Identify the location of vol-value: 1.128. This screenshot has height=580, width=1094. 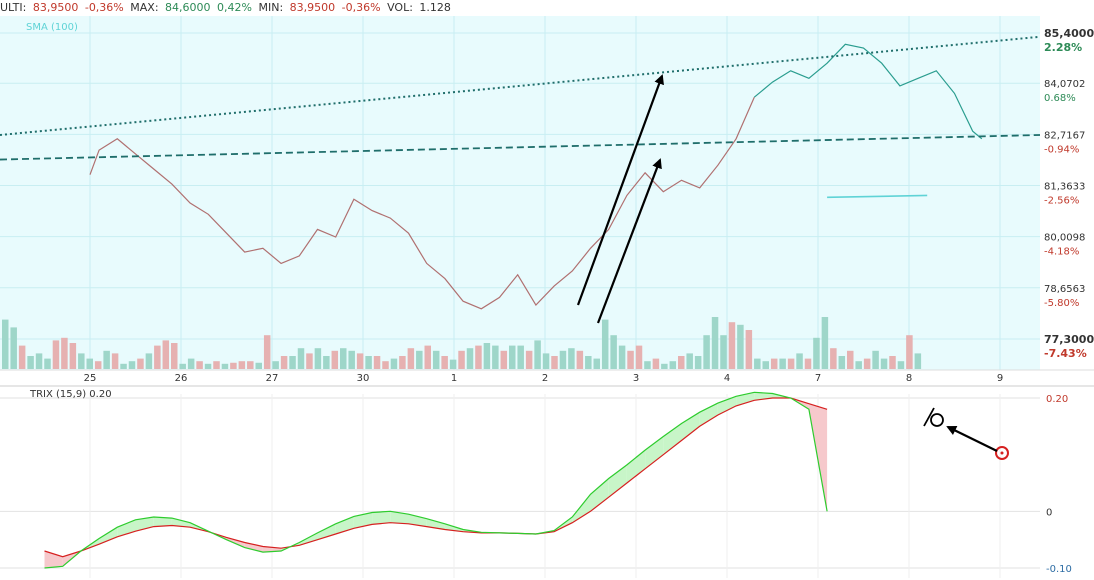
(435, 7).